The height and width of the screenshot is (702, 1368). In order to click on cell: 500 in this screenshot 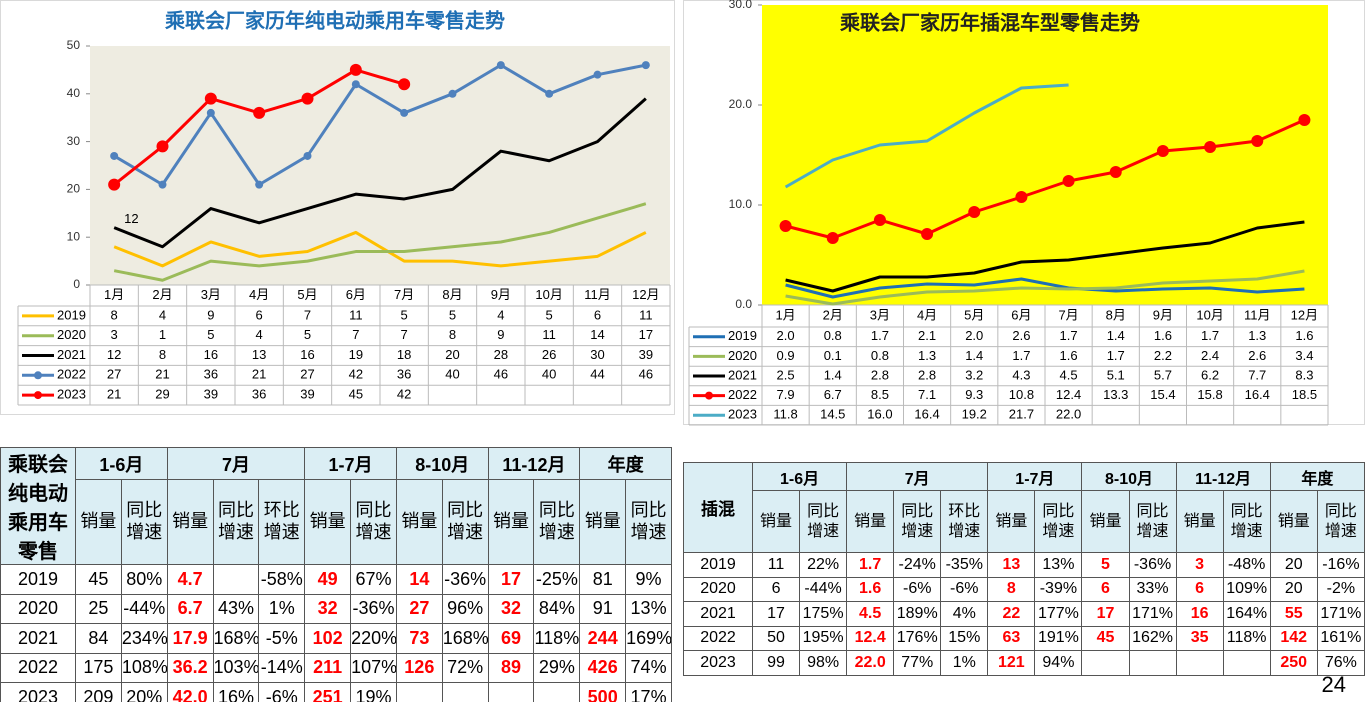, I will do `click(603, 692)`.